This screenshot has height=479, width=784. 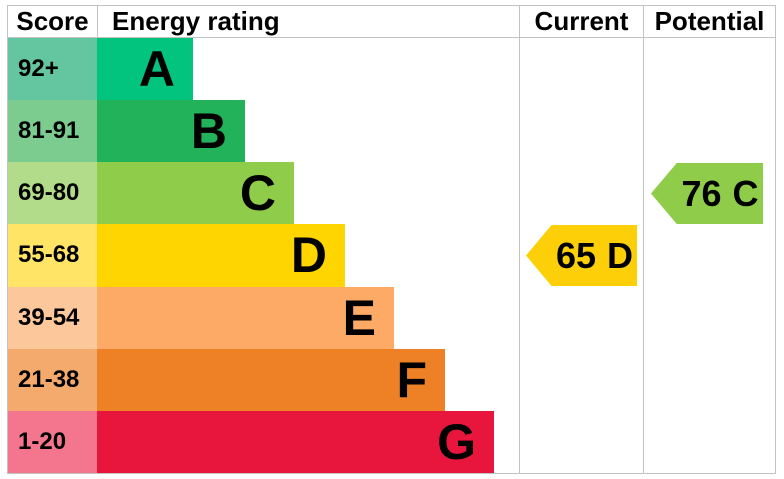 What do you see at coordinates (52, 441) in the screenshot?
I see `score-range-g: 1-20` at bounding box center [52, 441].